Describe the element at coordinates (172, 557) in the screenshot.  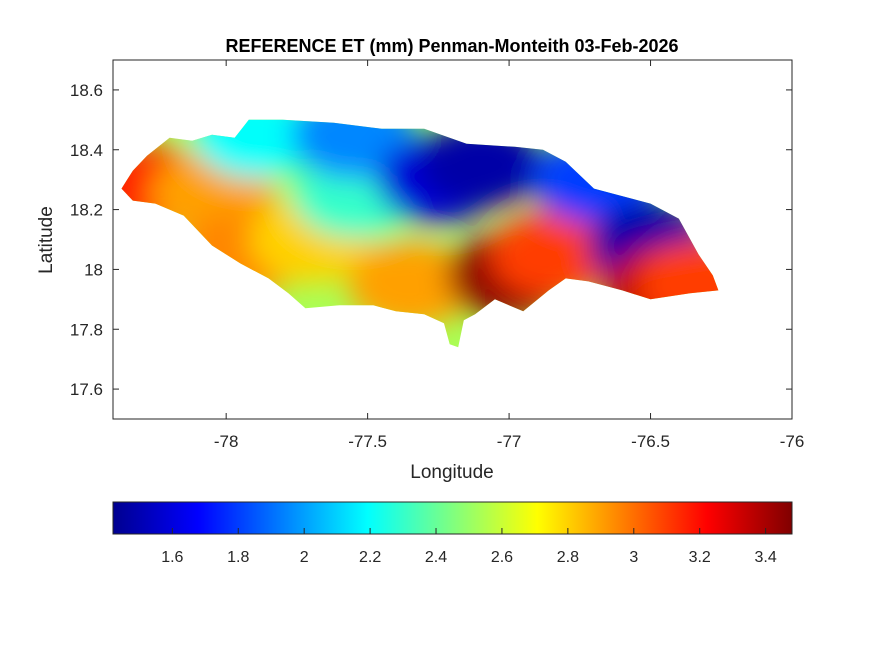
I see `colorbar-tick-label: 1.6` at that location.